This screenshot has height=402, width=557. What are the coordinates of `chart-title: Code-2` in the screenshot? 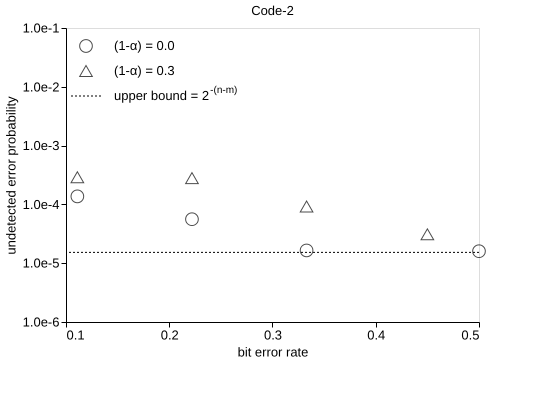 It's located at (272, 10).